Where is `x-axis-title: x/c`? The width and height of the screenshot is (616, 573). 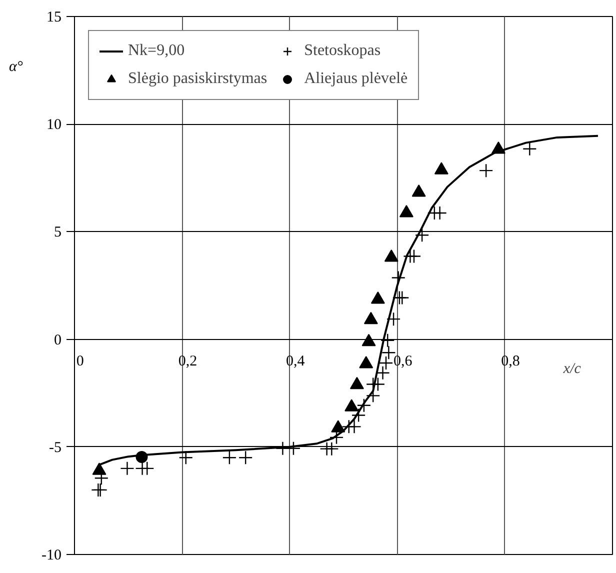
x-axis-title: x/c is located at coordinates (572, 368).